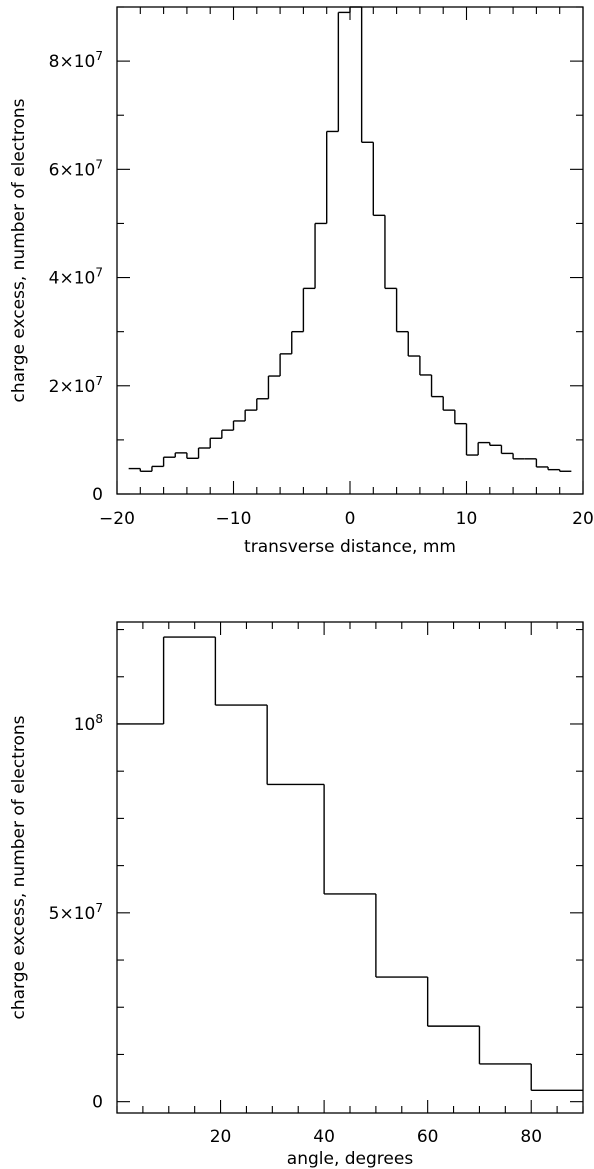 The width and height of the screenshot is (594, 1169). I want to click on x-tick-label: 60, so click(428, 1137).